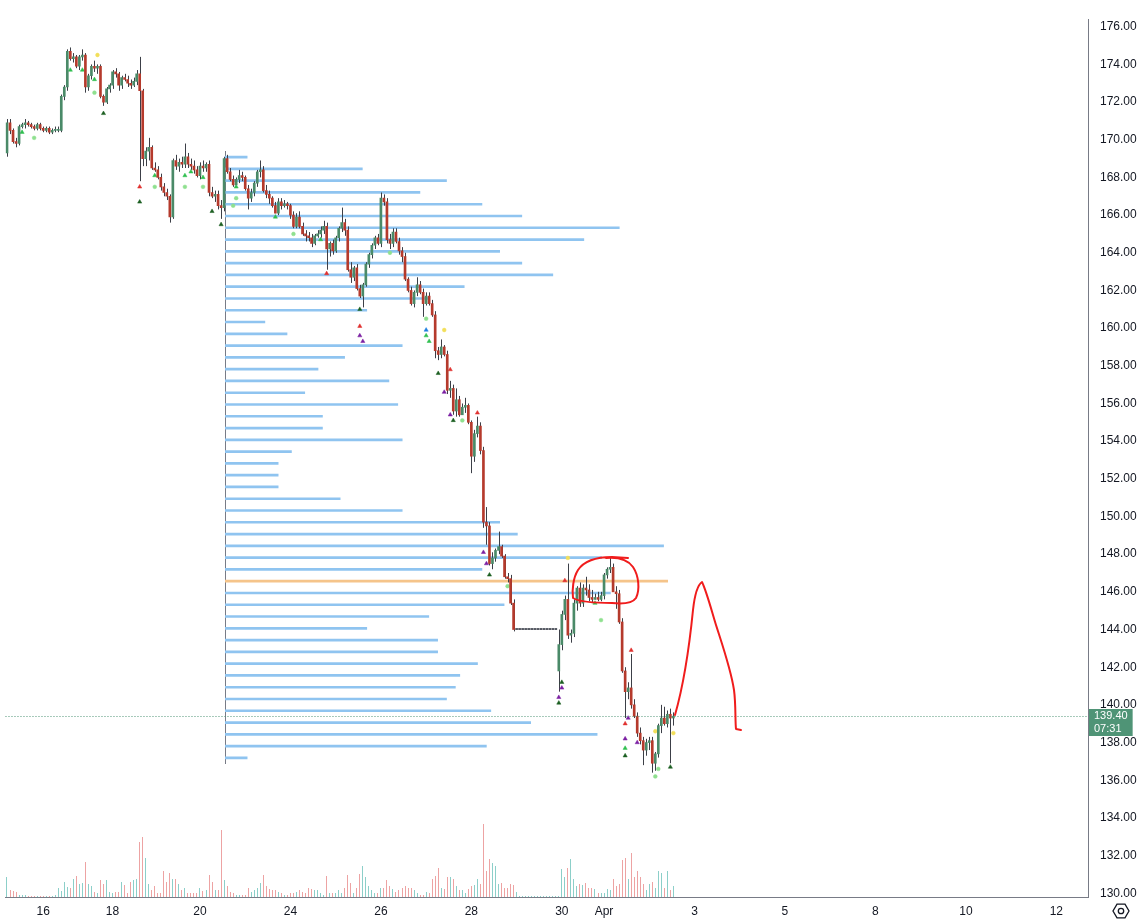 The height and width of the screenshot is (923, 1147). What do you see at coordinates (876, 910) in the screenshot?
I see `x-tick-label: 8` at bounding box center [876, 910].